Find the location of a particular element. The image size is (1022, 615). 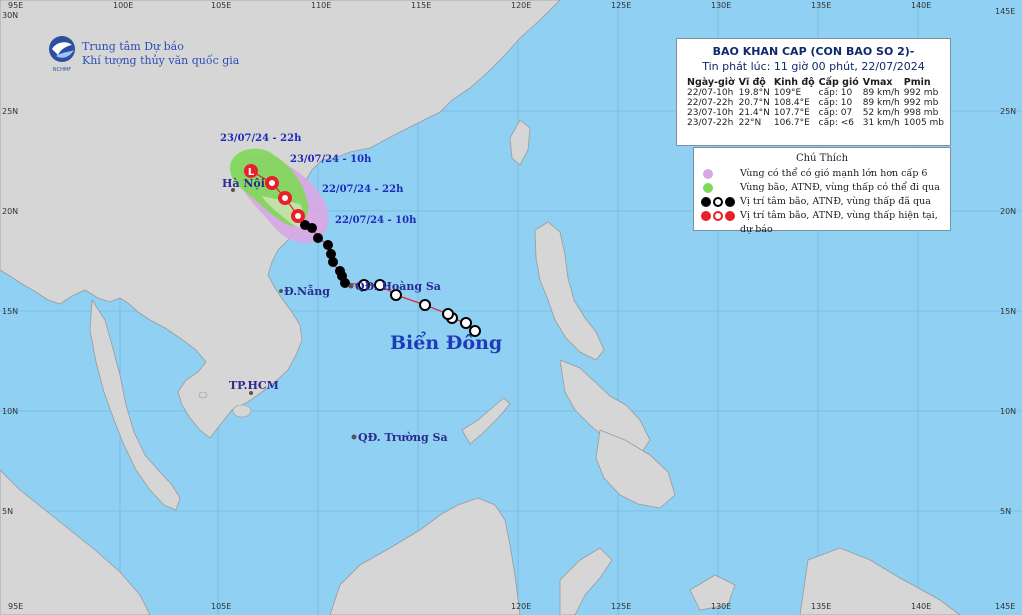

label-hcm: TP.HCM is located at coordinates (254, 385).